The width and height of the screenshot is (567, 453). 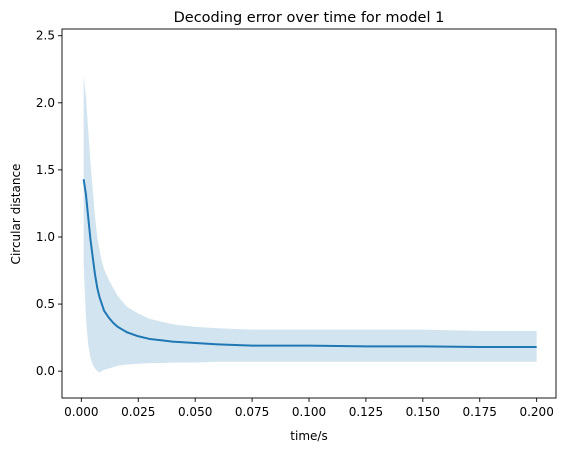 What do you see at coordinates (536, 412) in the screenshot?
I see `x-tick-label: 0.200` at bounding box center [536, 412].